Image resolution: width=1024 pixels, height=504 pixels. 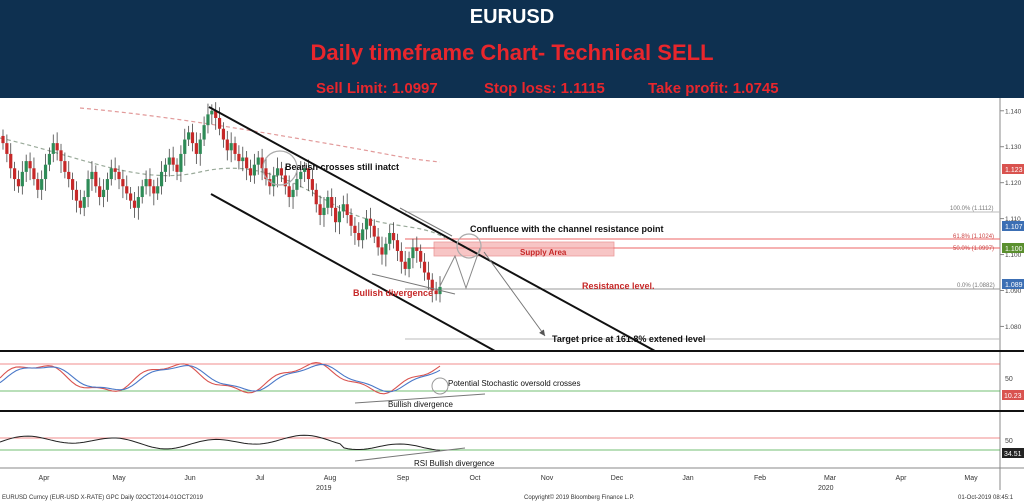 What do you see at coordinates (420, 404) in the screenshot?
I see `stoch-divergence-label: Bullish divergence` at bounding box center [420, 404].